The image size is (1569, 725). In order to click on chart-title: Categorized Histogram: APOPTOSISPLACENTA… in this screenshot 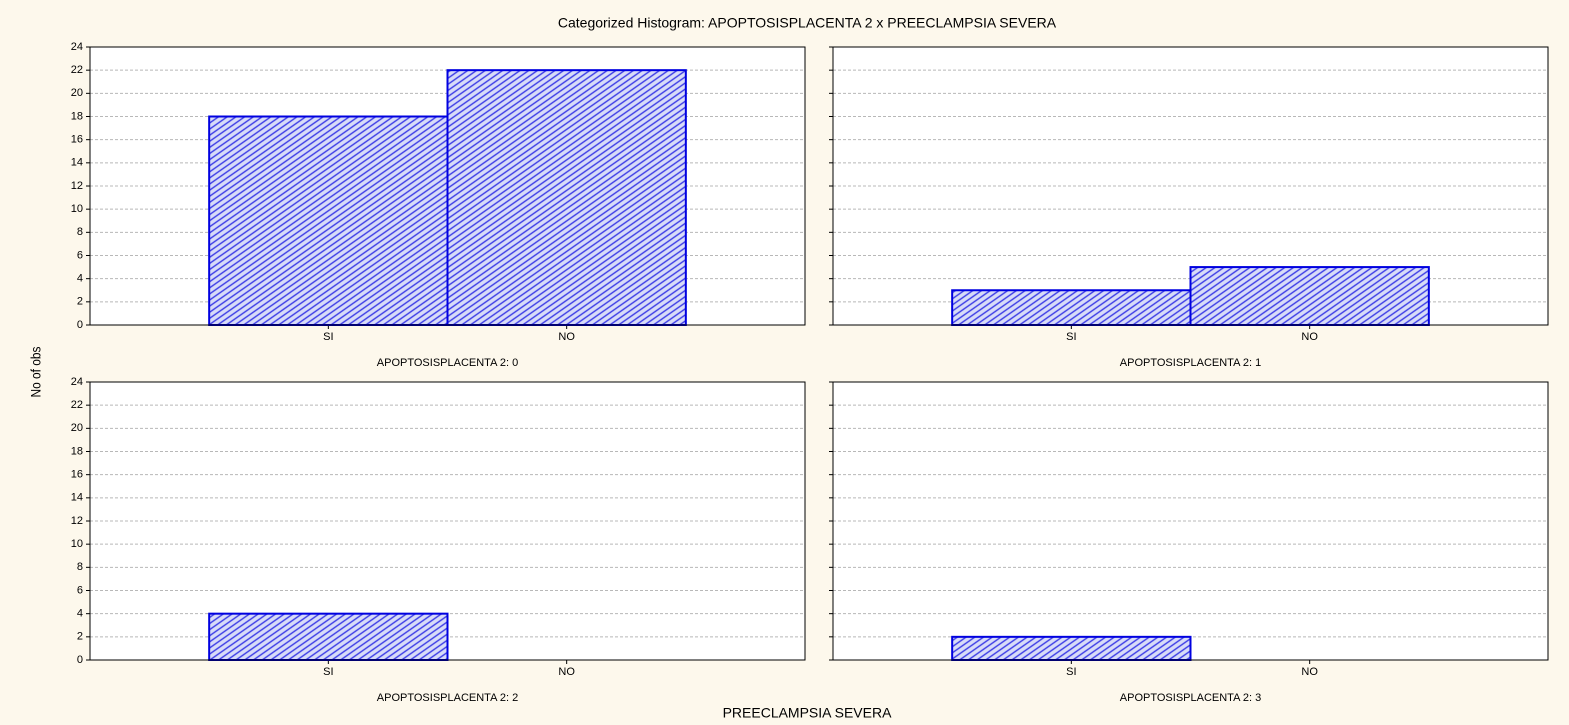, I will do `click(807, 23)`.